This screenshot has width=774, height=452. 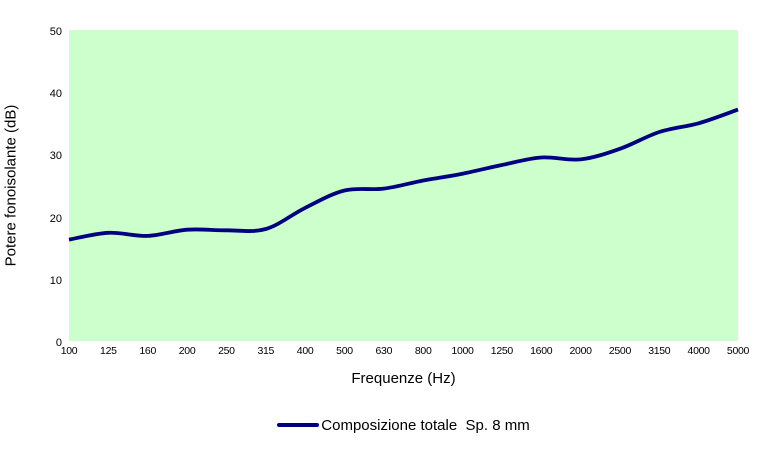 I want to click on x-tick-label: 250, so click(x=226, y=351).